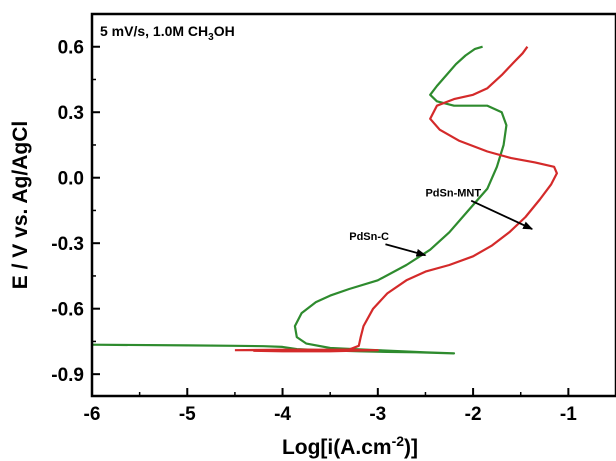 The height and width of the screenshot is (461, 616). I want to click on x-axis-label: Log[i(A.cm-2)], so click(350, 446).